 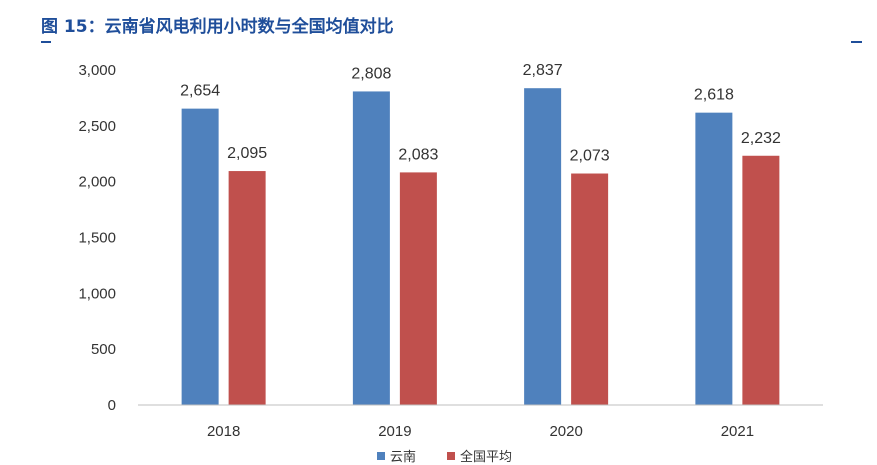 What do you see at coordinates (394, 431) in the screenshot?
I see `x-tick-label: 2019` at bounding box center [394, 431].